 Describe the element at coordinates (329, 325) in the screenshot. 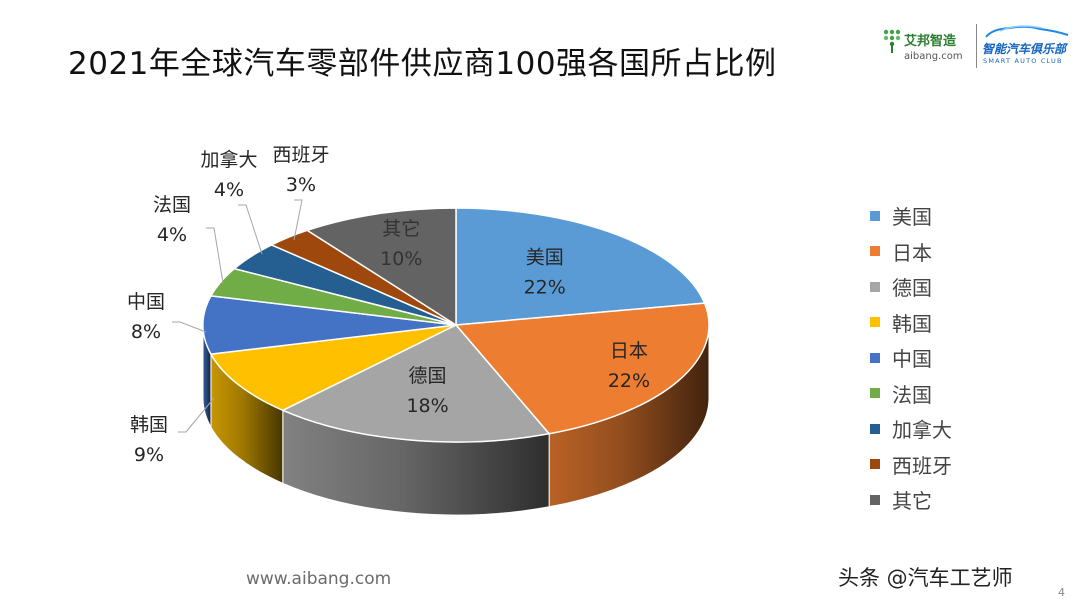

I see `slice-中国` at that location.